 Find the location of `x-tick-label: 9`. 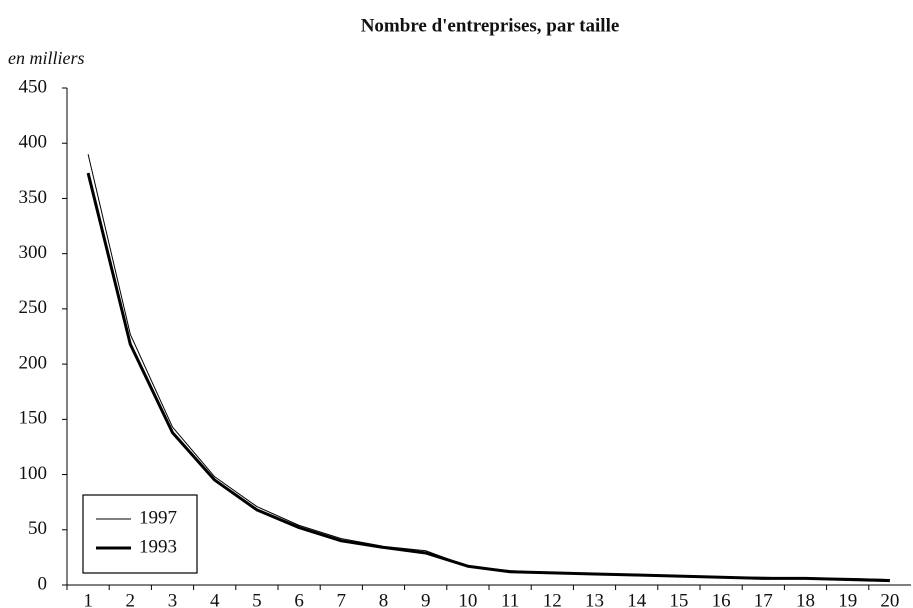

x-tick-label: 9 is located at coordinates (426, 599).